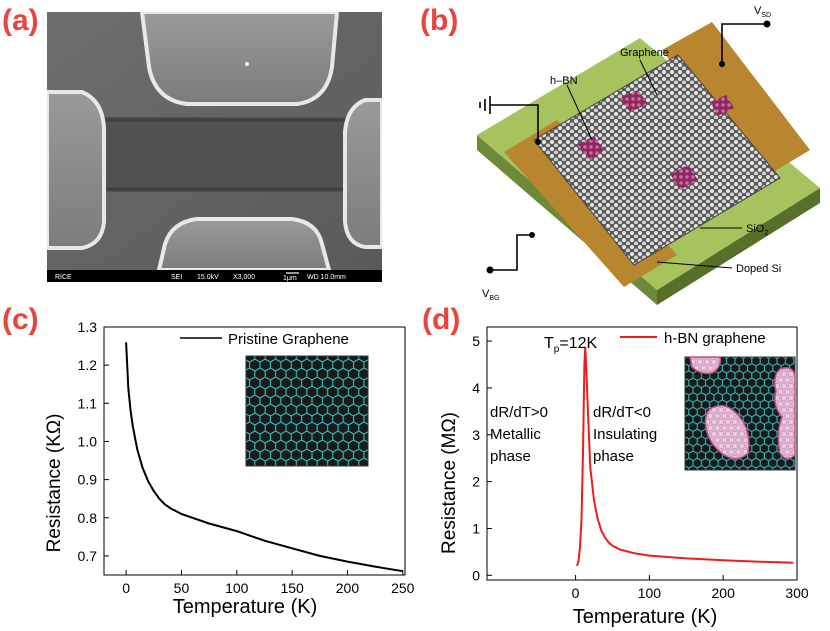 The height and width of the screenshot is (631, 830). What do you see at coordinates (476, 435) in the screenshot?
I see `chart-d-ytick-label: 3` at bounding box center [476, 435].